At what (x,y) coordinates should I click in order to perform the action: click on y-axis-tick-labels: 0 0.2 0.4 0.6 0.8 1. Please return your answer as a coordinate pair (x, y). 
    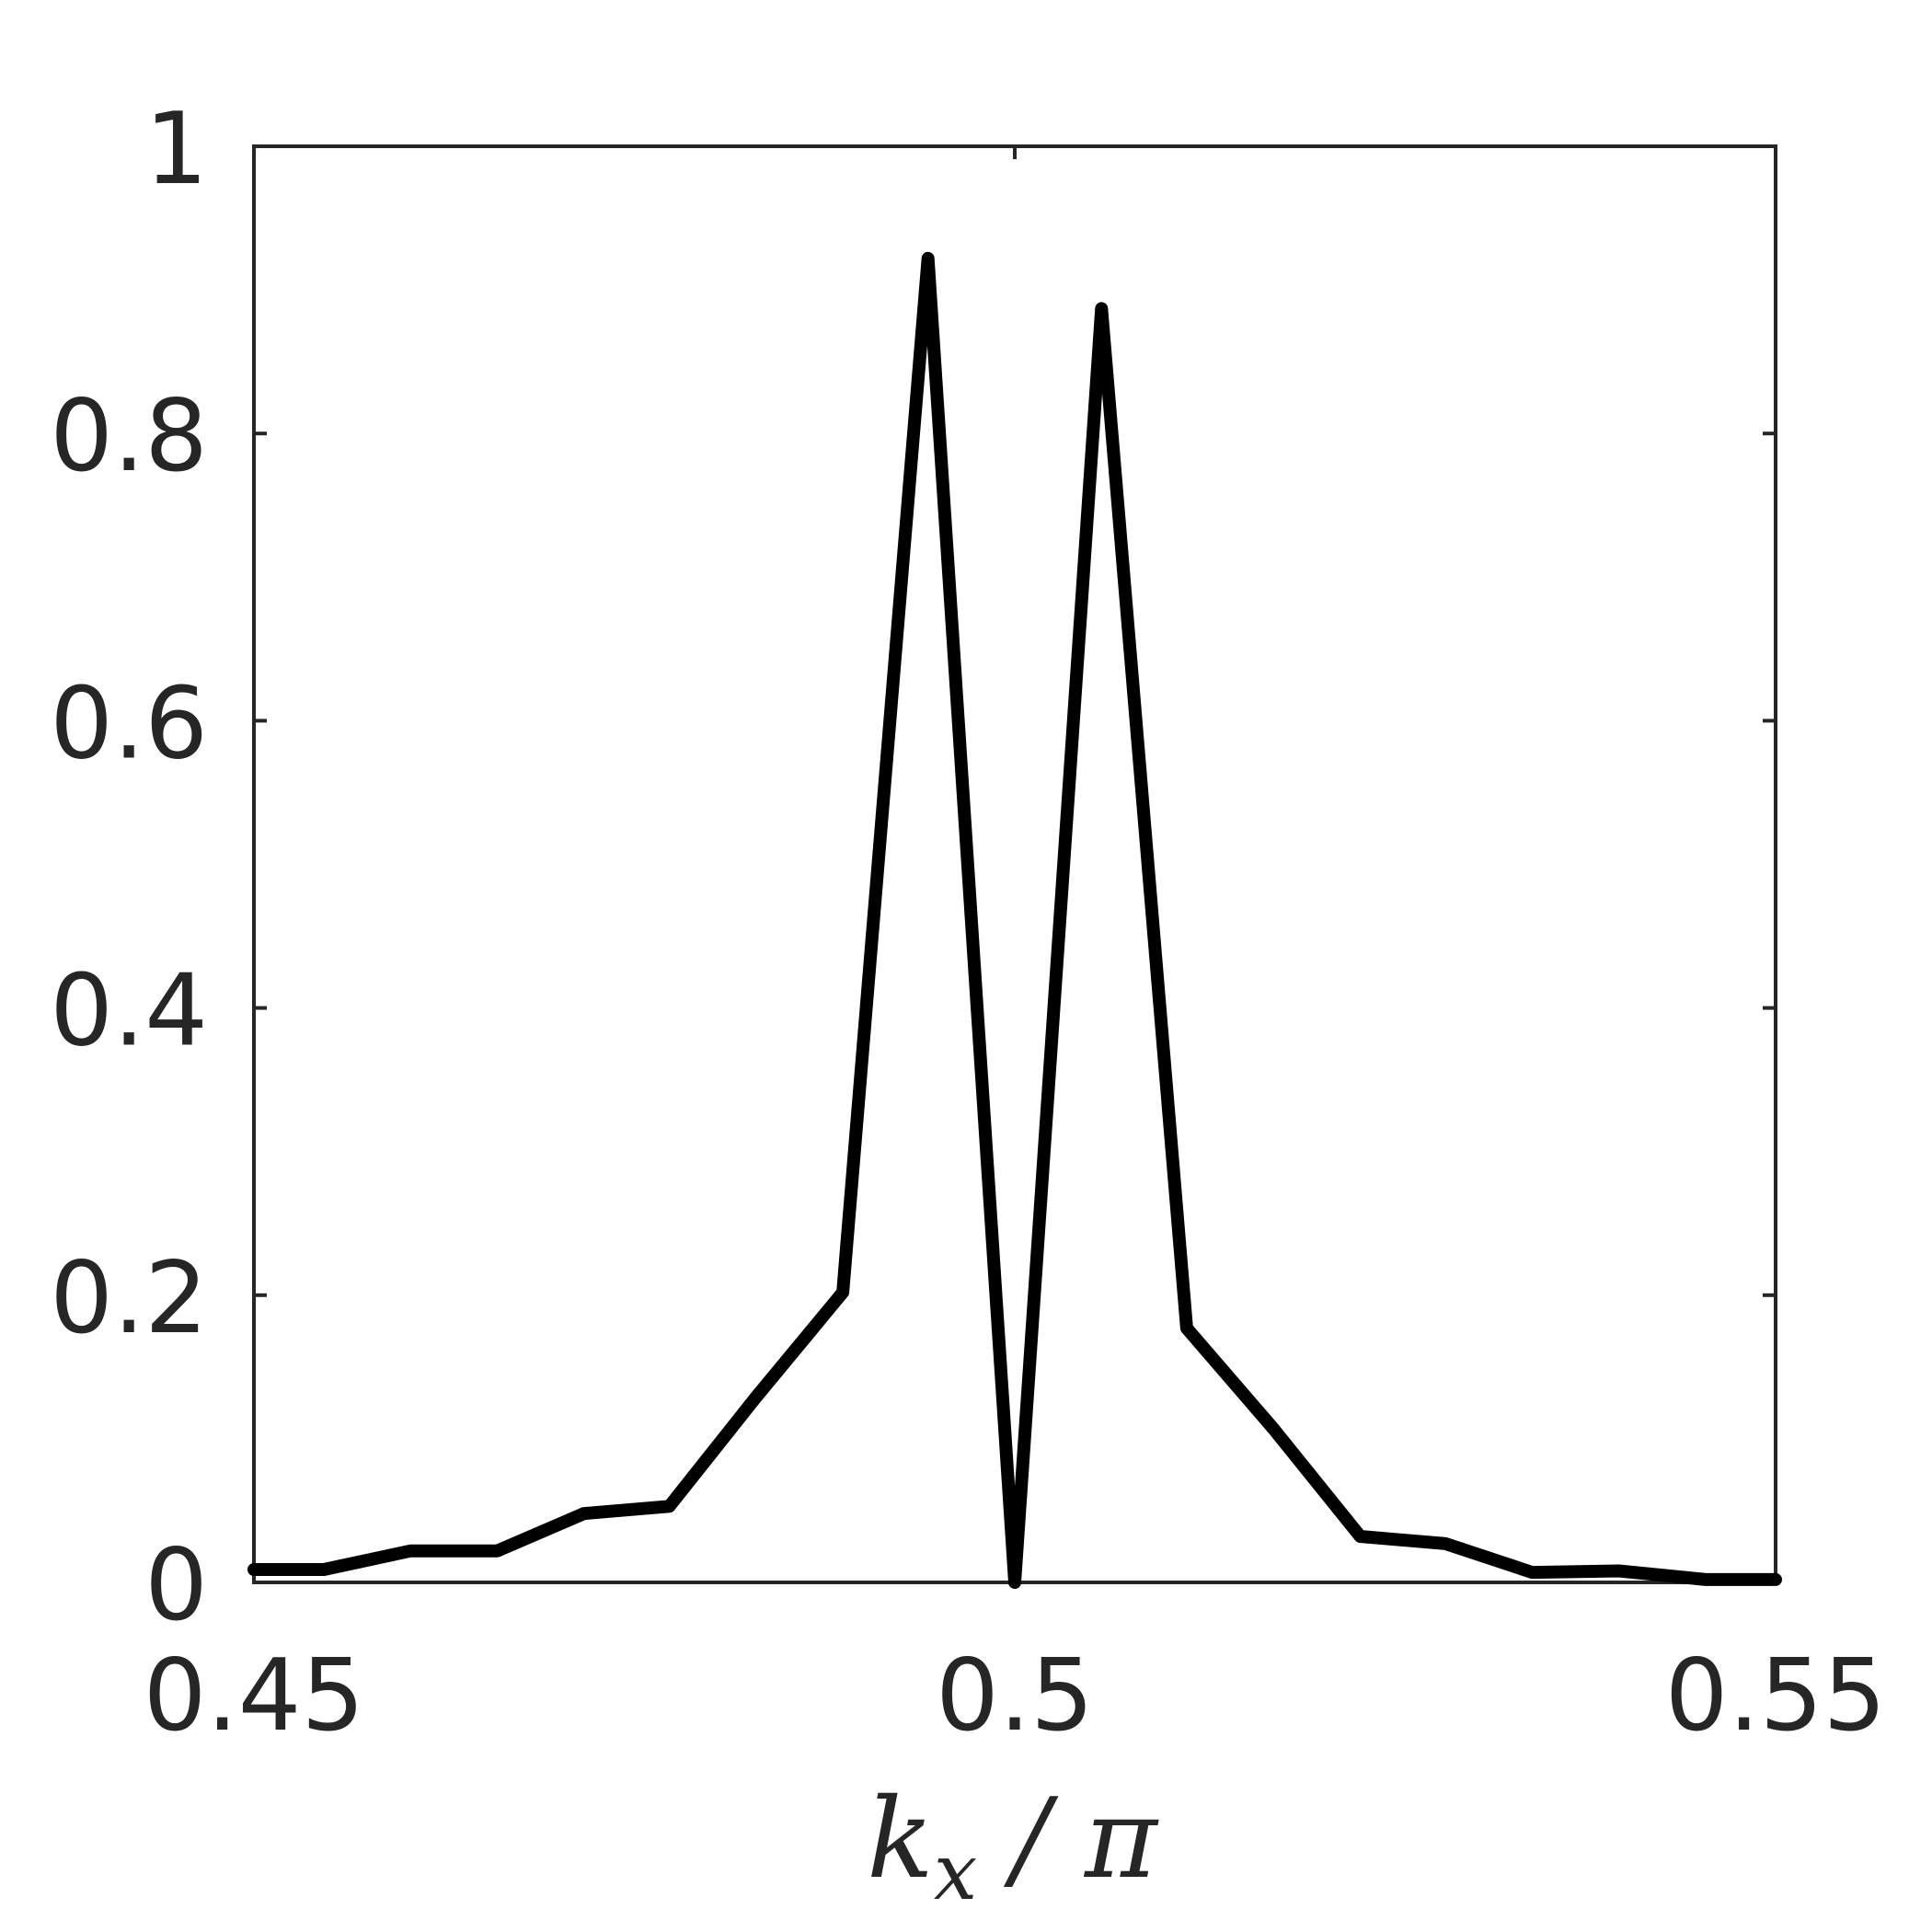
    Looking at the image, I should click on (129, 867).